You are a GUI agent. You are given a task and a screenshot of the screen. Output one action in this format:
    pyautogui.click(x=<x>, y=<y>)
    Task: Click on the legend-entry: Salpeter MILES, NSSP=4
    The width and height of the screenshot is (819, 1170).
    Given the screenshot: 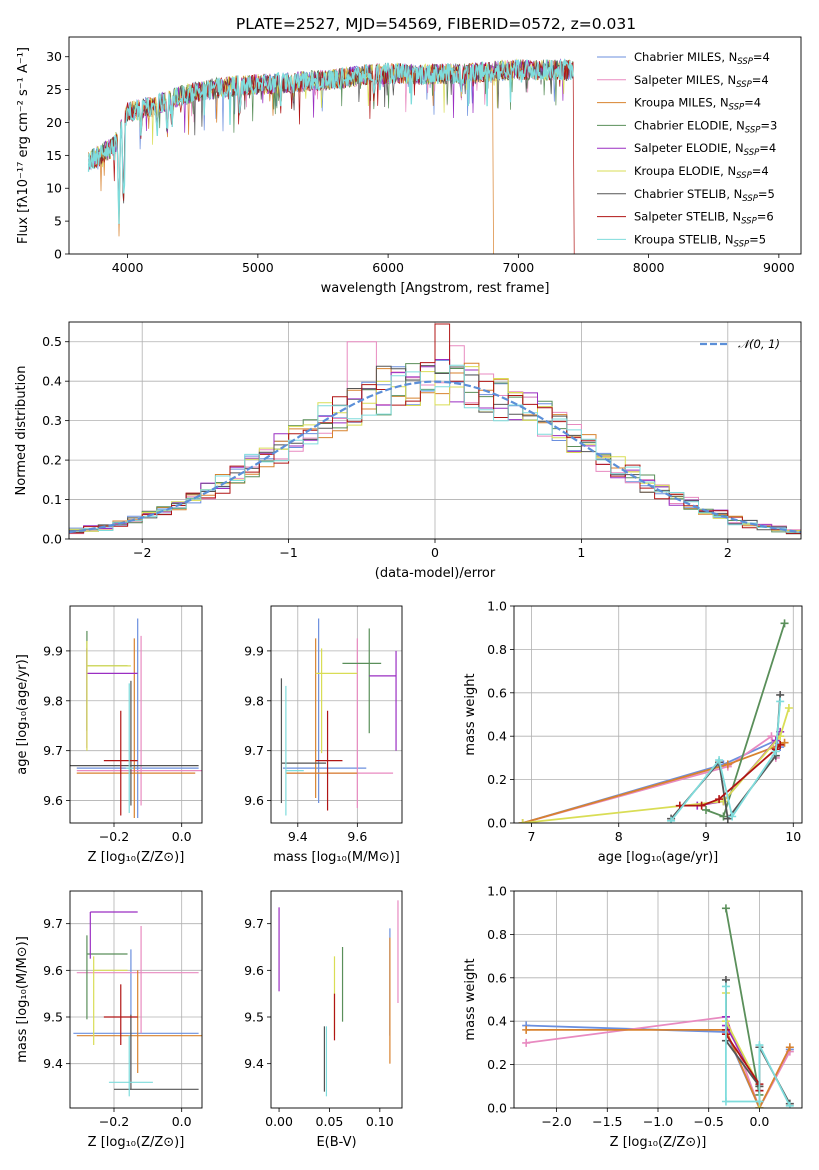 What is the action you would take?
    pyautogui.click(x=701, y=81)
    